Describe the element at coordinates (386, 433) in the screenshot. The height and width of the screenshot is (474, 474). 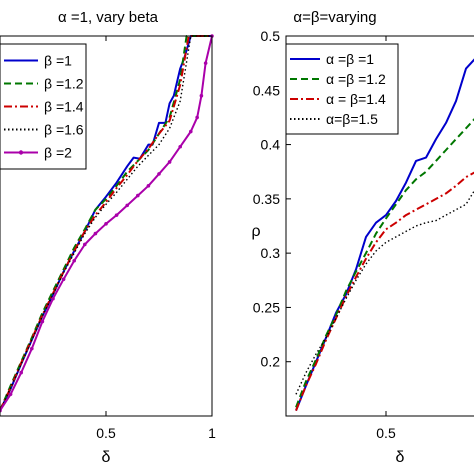
I see `right-chart-xtick-label: 0.5` at that location.